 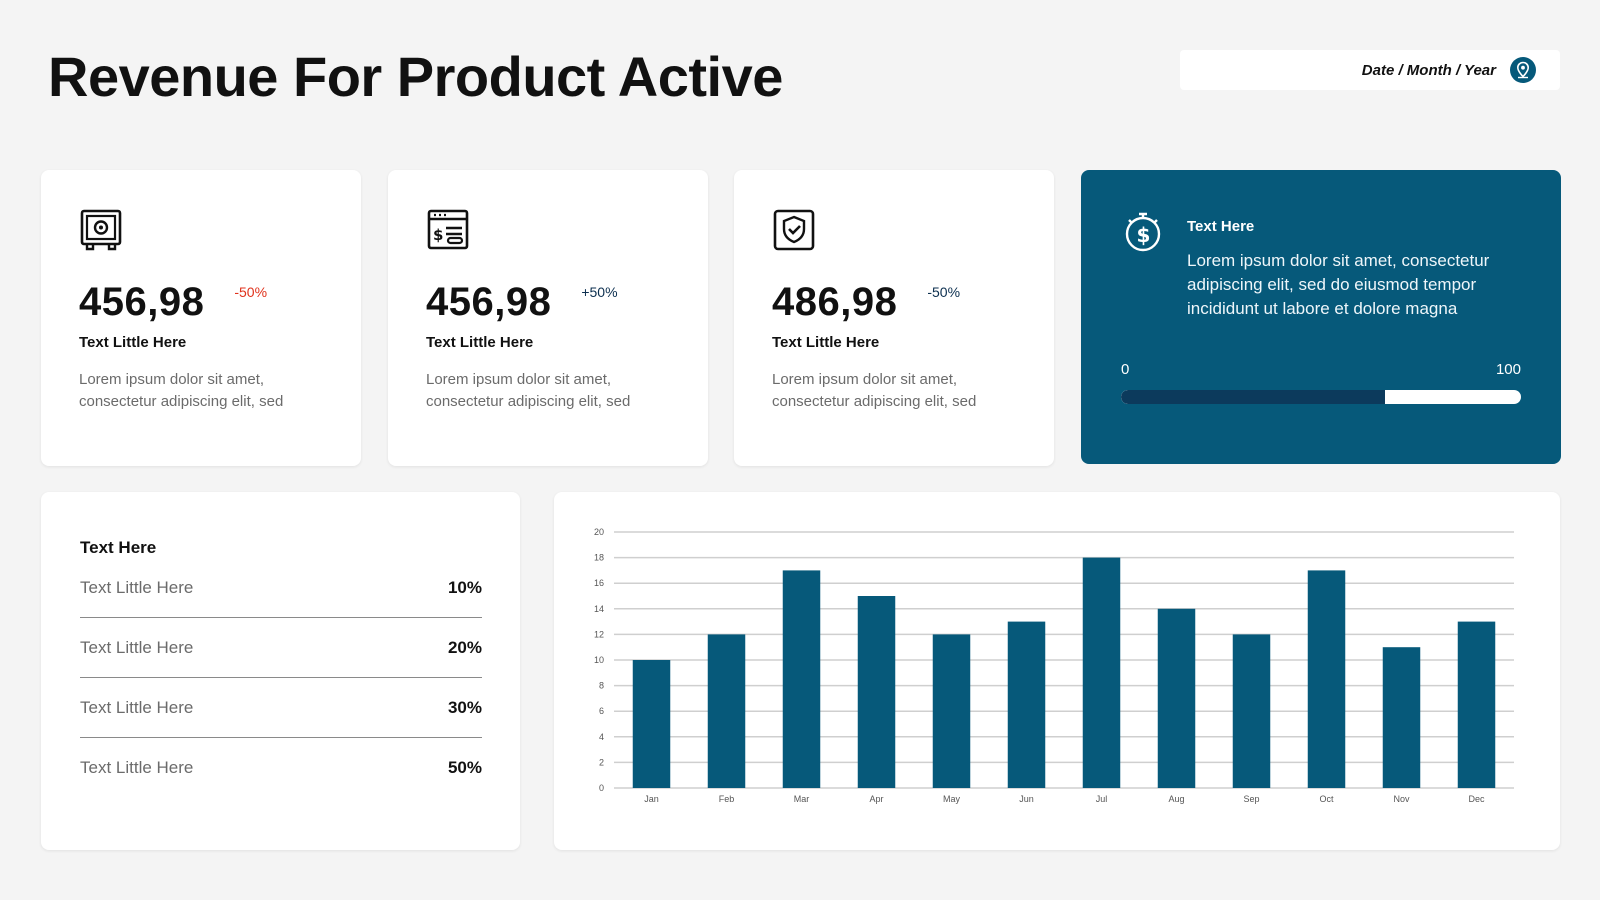 What do you see at coordinates (601, 788) in the screenshot?
I see `y-tick-label: 0` at bounding box center [601, 788].